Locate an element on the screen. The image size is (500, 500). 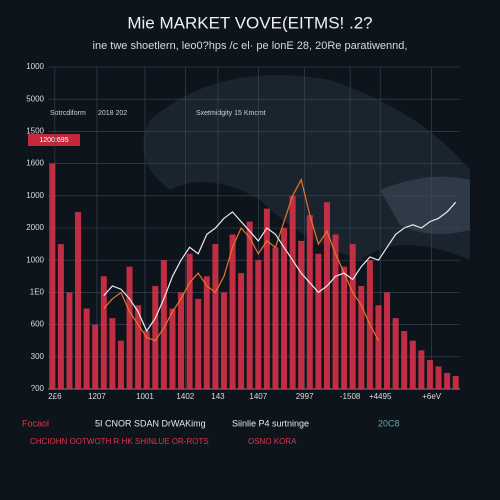
y-tick-label: 5000 is located at coordinates (35, 98).